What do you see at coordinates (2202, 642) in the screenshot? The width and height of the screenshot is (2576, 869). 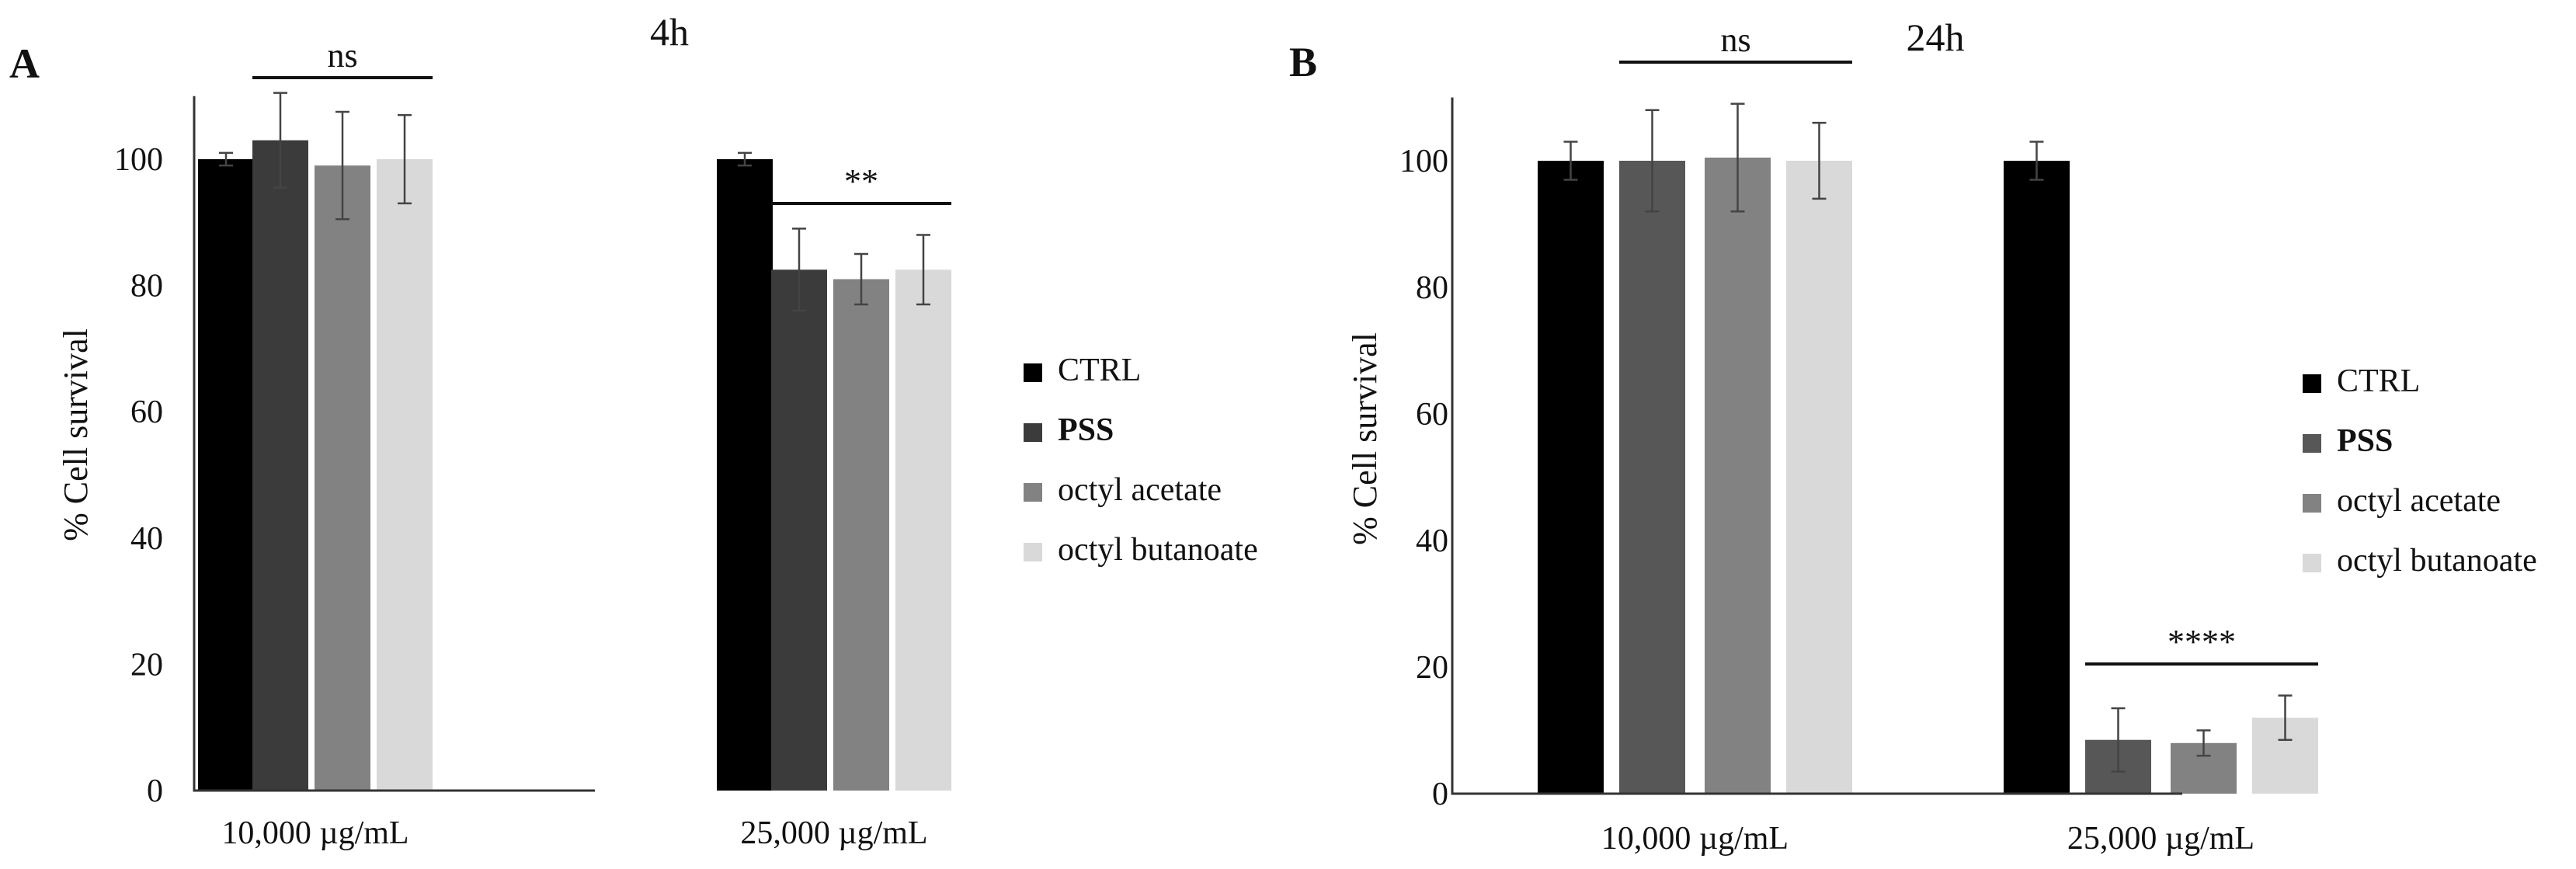 I see `significance-label: ****` at bounding box center [2202, 642].